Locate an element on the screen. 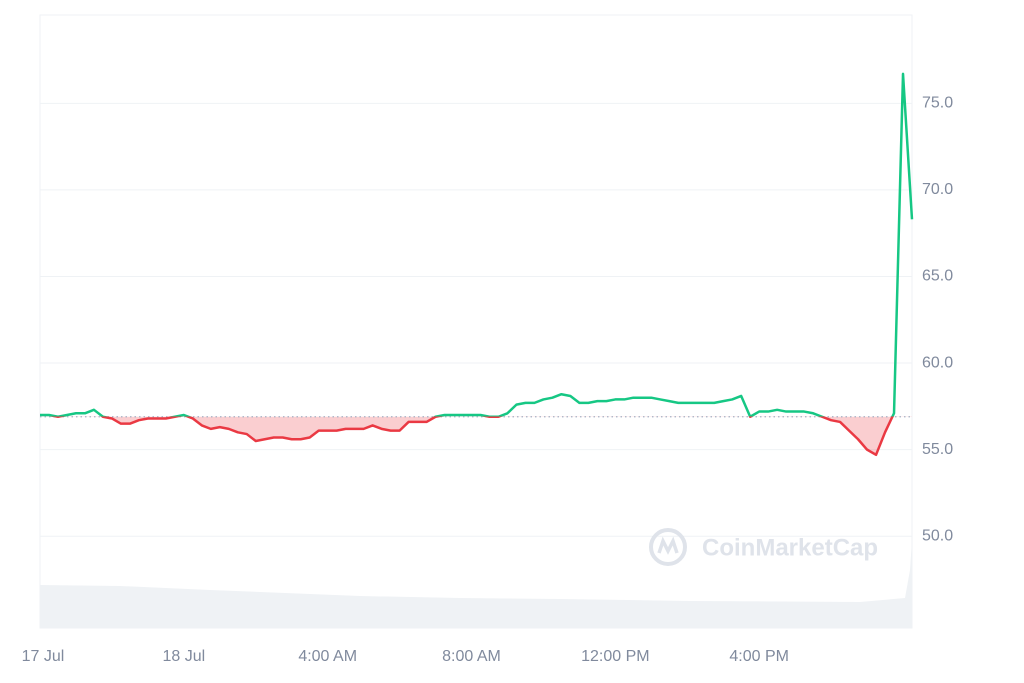 Image resolution: width=1024 pixels, height=683 pixels. x-tick-label: 4:00 PM is located at coordinates (759, 656).